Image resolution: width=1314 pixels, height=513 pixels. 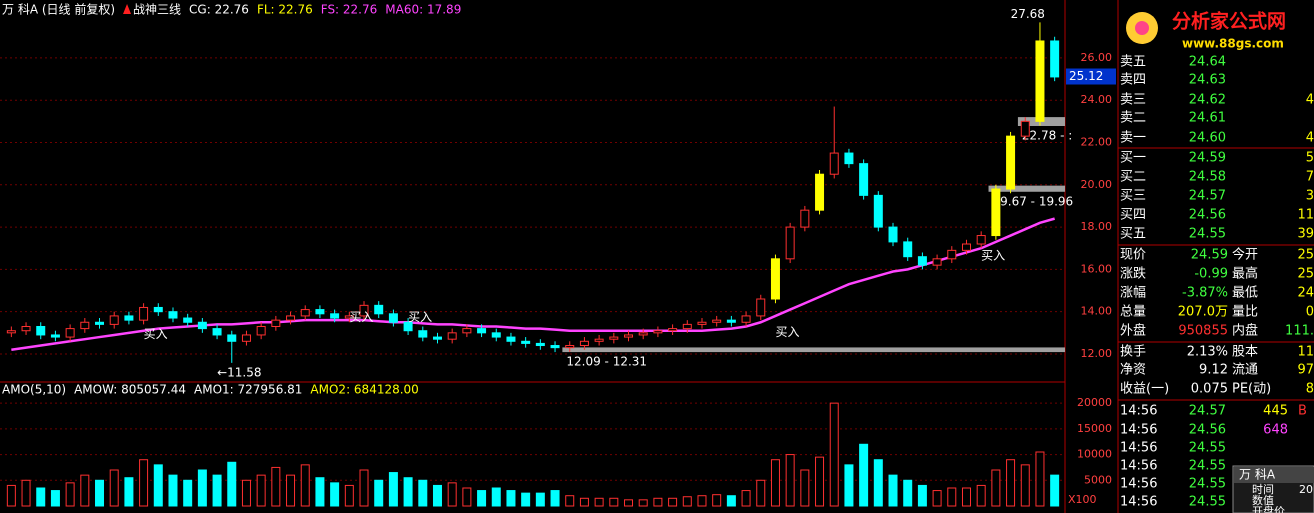 I want to click on popup-header, so click(x=1274, y=475).